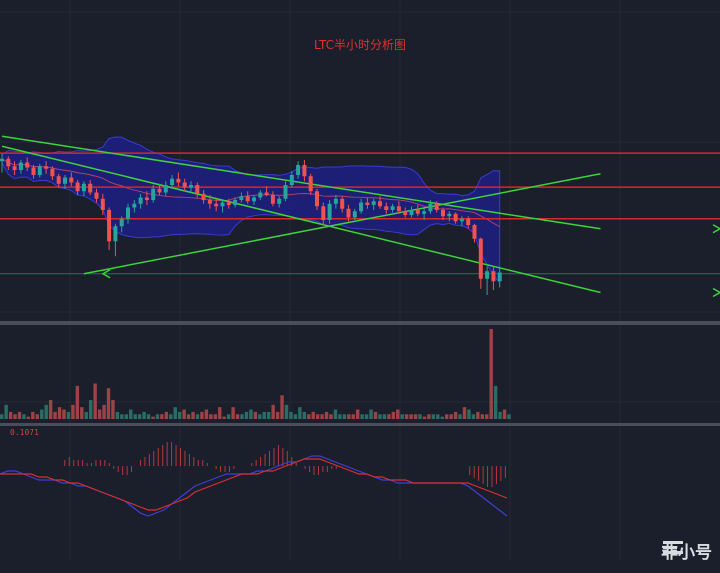 The height and width of the screenshot is (573, 720). I want to click on watermark: 非小号, so click(686, 550).